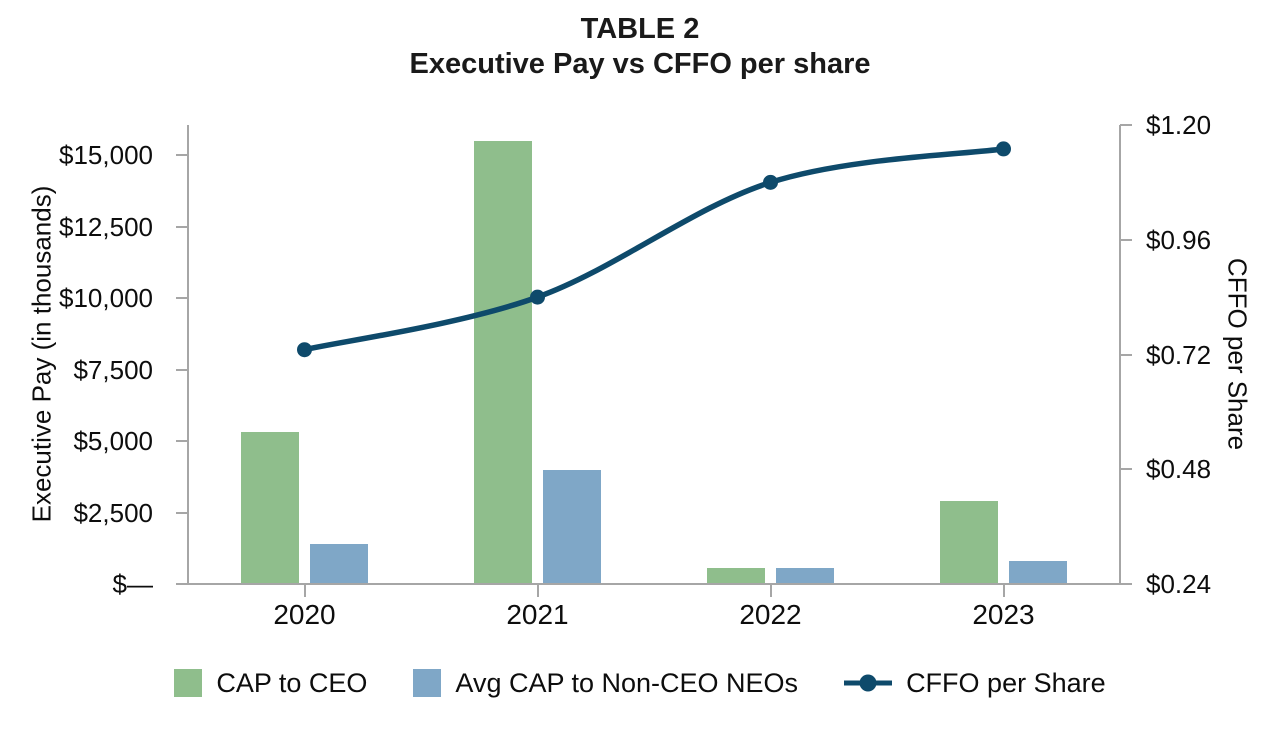 The height and width of the screenshot is (730, 1280). I want to click on chart-subtitle: Executive Pay vs CFFO per share, so click(640, 64).